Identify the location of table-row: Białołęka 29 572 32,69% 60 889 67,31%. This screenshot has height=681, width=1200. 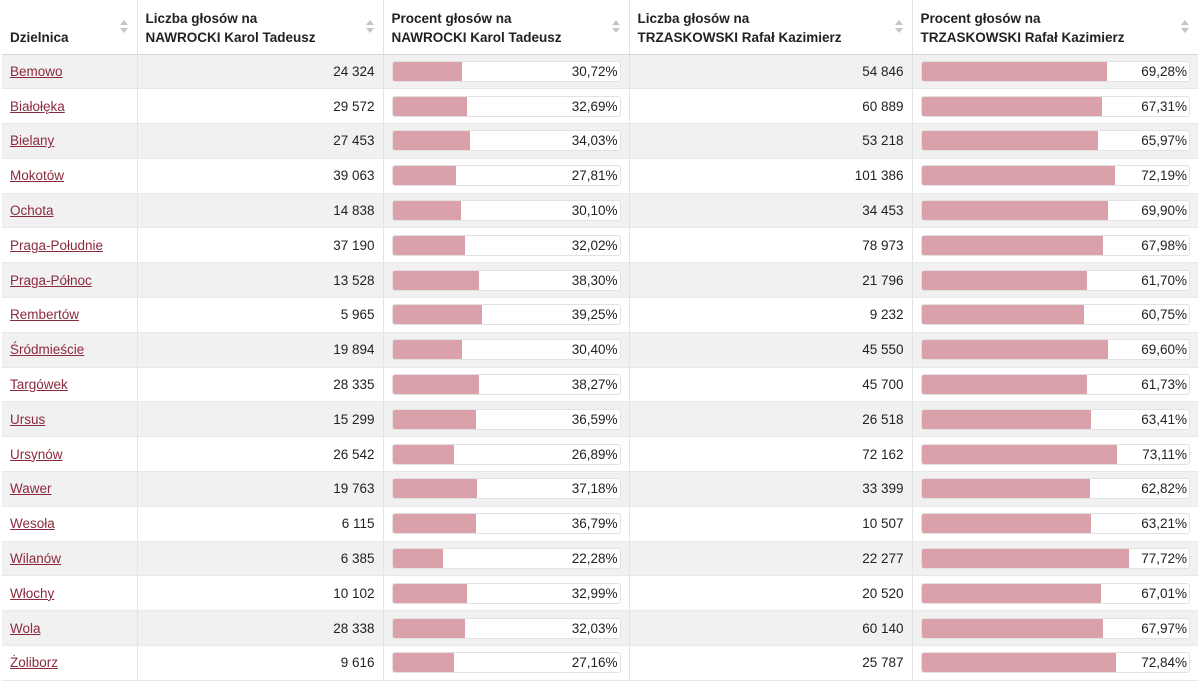
(600, 106).